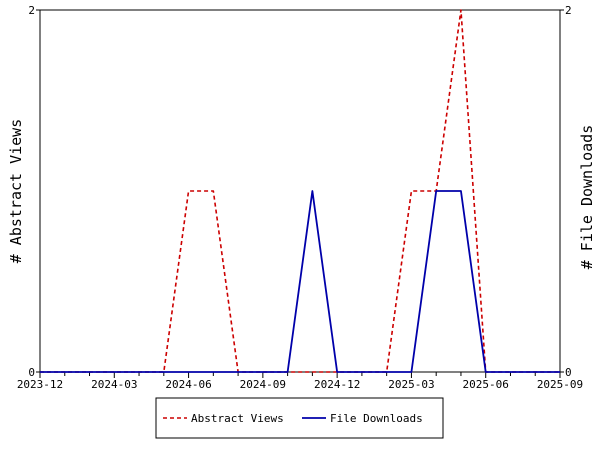 Image resolution: width=600 pixels, height=450 pixels. What do you see at coordinates (568, 10) in the screenshot?
I see `y-right-tick-label: 2` at bounding box center [568, 10].